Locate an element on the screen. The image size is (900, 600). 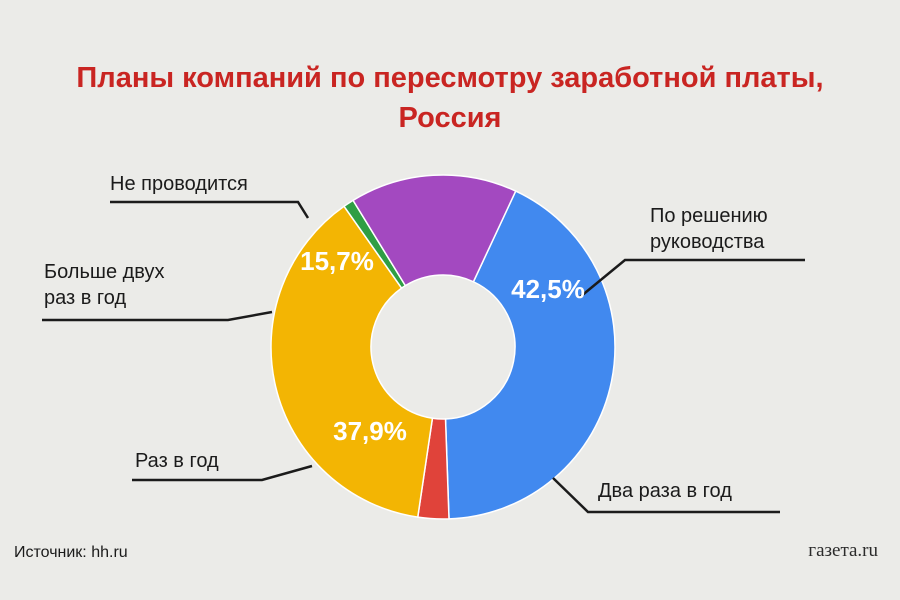
slice-label-3-line-0: Больше двух is located at coordinates (104, 272).